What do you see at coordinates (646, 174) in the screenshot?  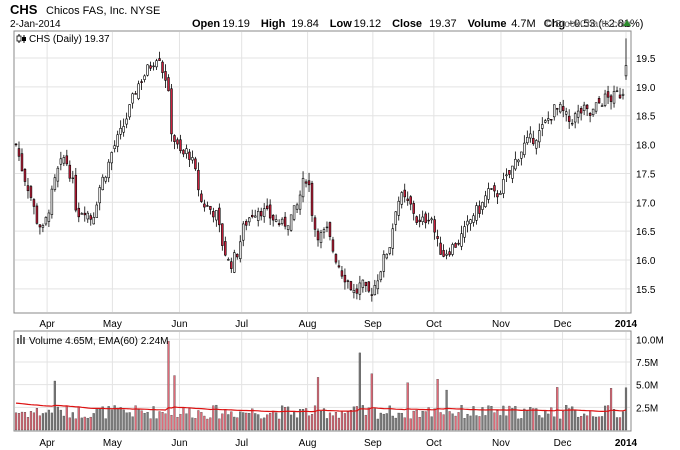 I see `price-tick-label: 17.5` at bounding box center [646, 174].